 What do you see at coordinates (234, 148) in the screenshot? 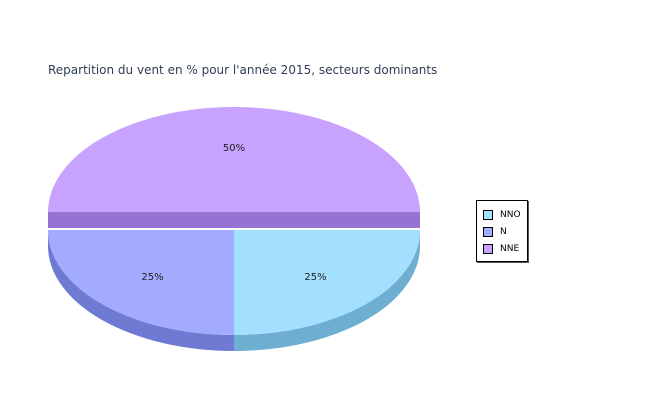
I see `data-label-nne: 50%` at bounding box center [234, 148].